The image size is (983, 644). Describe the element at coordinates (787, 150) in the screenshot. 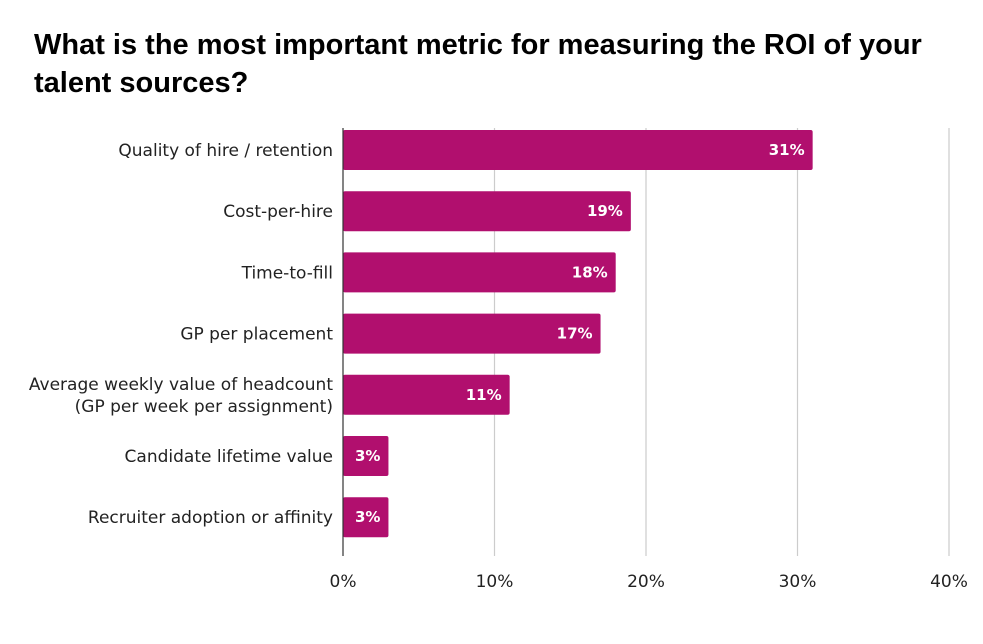

I see `data-label: 31%` at that location.